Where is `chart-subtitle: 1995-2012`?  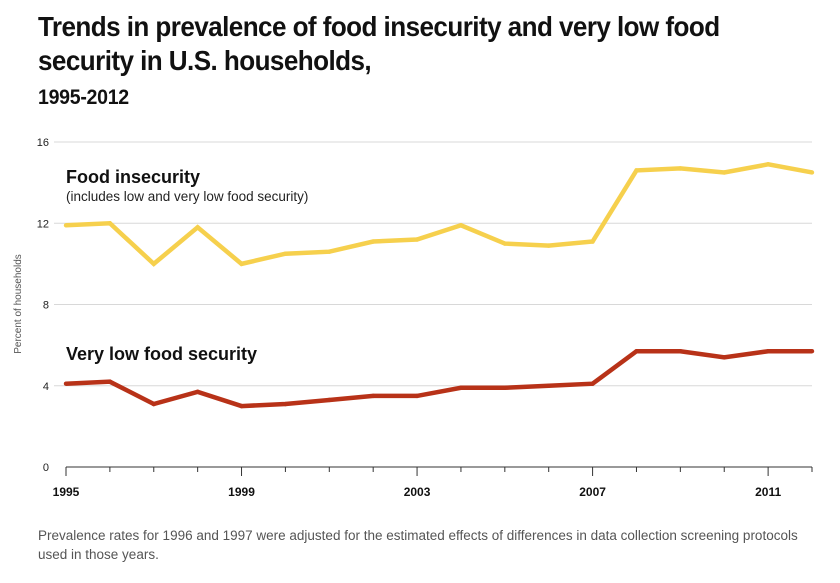
chart-subtitle: 1995-2012 is located at coordinates (83, 97).